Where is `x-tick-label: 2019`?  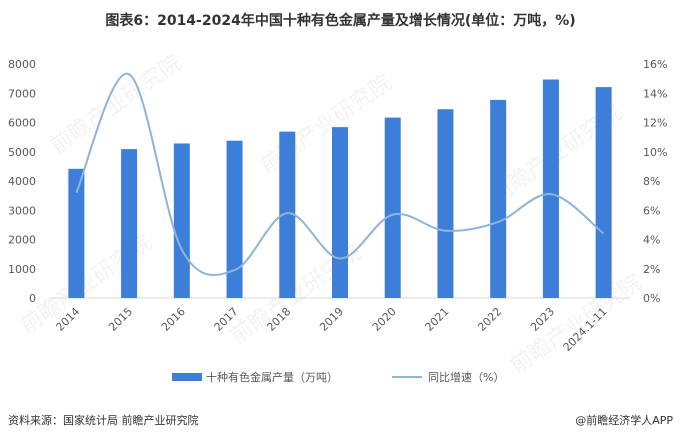 x-tick-label: 2019 is located at coordinates (331, 319).